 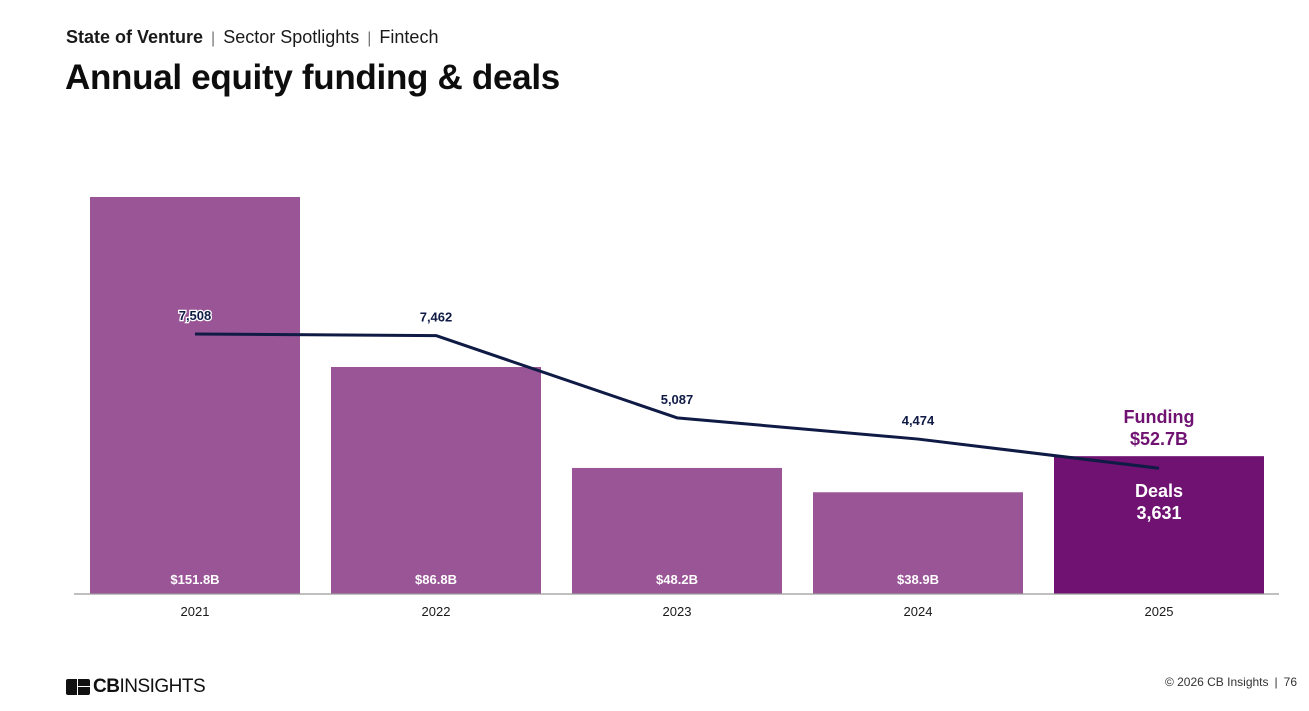 I want to click on xticks-layer: 2021 2022 2023 2024 2025, so click(x=677, y=611).